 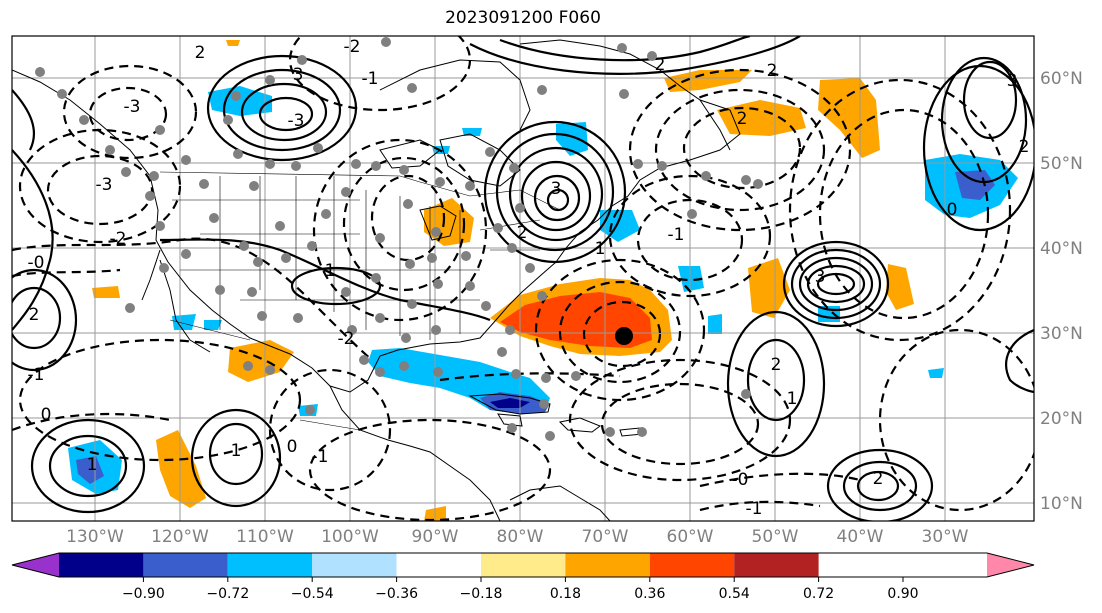 I want to click on svg-text: 60°N, so click(x=1061, y=79).